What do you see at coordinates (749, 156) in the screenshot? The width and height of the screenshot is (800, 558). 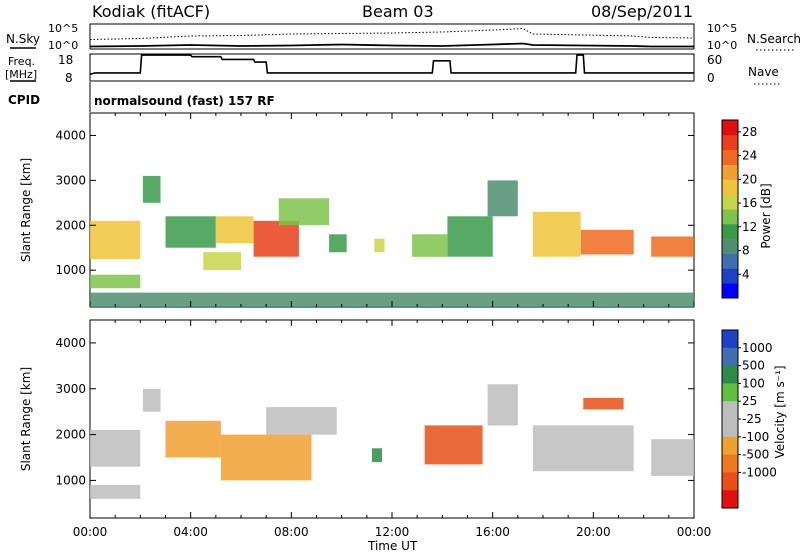 I see `power-colorbar-tick-label: 24` at bounding box center [749, 156].